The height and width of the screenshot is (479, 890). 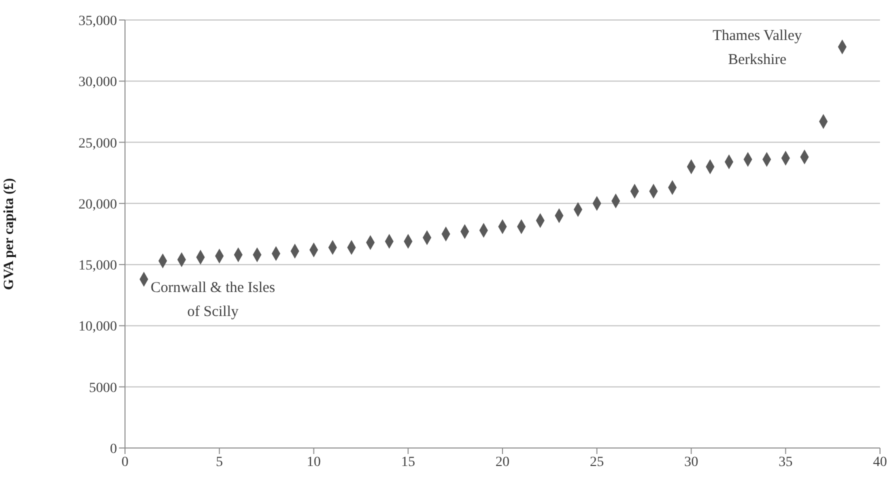 What do you see at coordinates (113, 449) in the screenshot?
I see `y-tick-label: 0` at bounding box center [113, 449].